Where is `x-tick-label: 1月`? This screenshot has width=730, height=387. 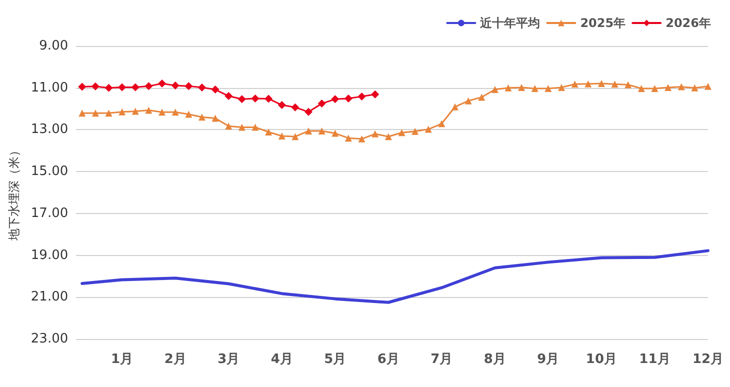
x-tick-label: 1月 is located at coordinates (122, 359).